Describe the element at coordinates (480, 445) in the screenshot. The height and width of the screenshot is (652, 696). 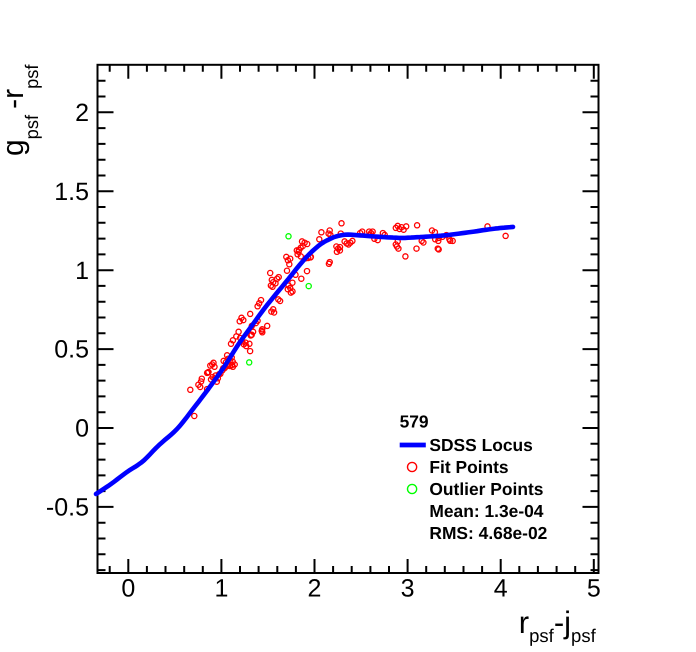
I see `svg-text: SDSS Locus` at that location.